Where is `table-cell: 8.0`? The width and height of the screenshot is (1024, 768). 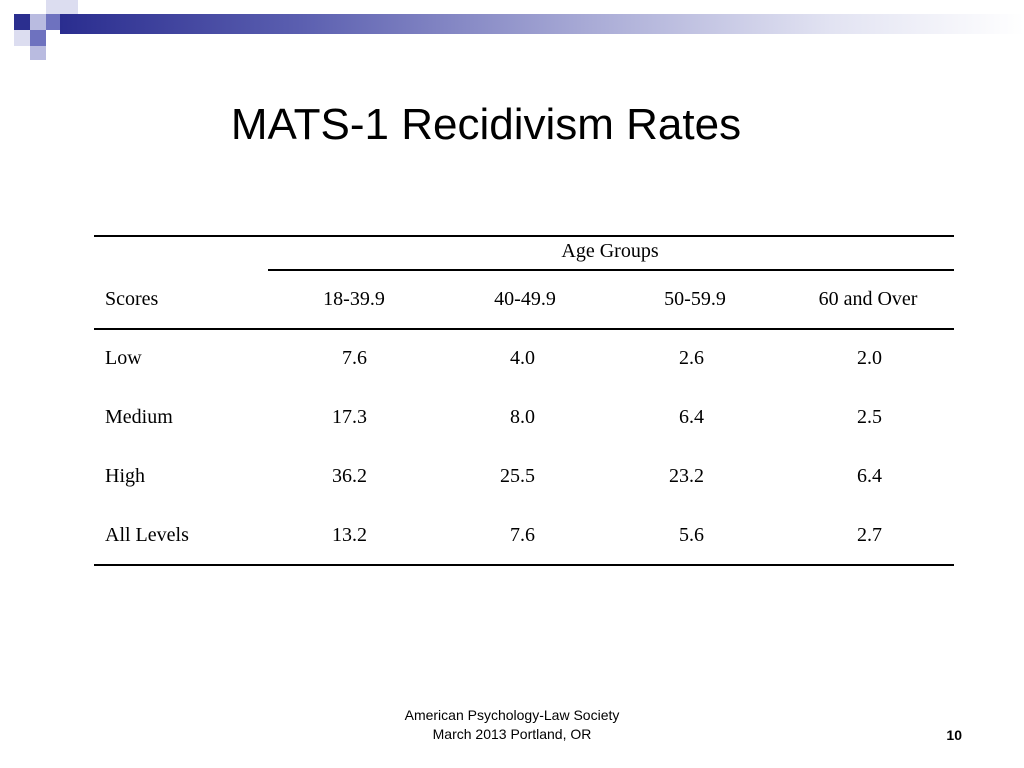 table-cell: 8.0 is located at coordinates (522, 417).